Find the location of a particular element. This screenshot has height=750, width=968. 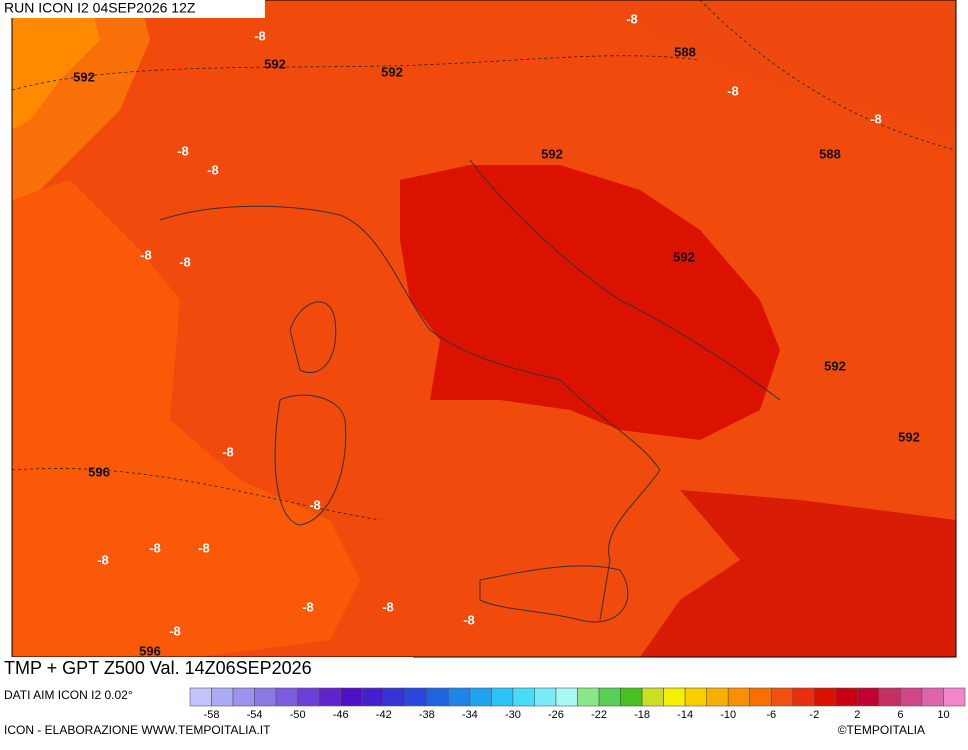

colorbar-tick-label: -10 is located at coordinates (728, 715).